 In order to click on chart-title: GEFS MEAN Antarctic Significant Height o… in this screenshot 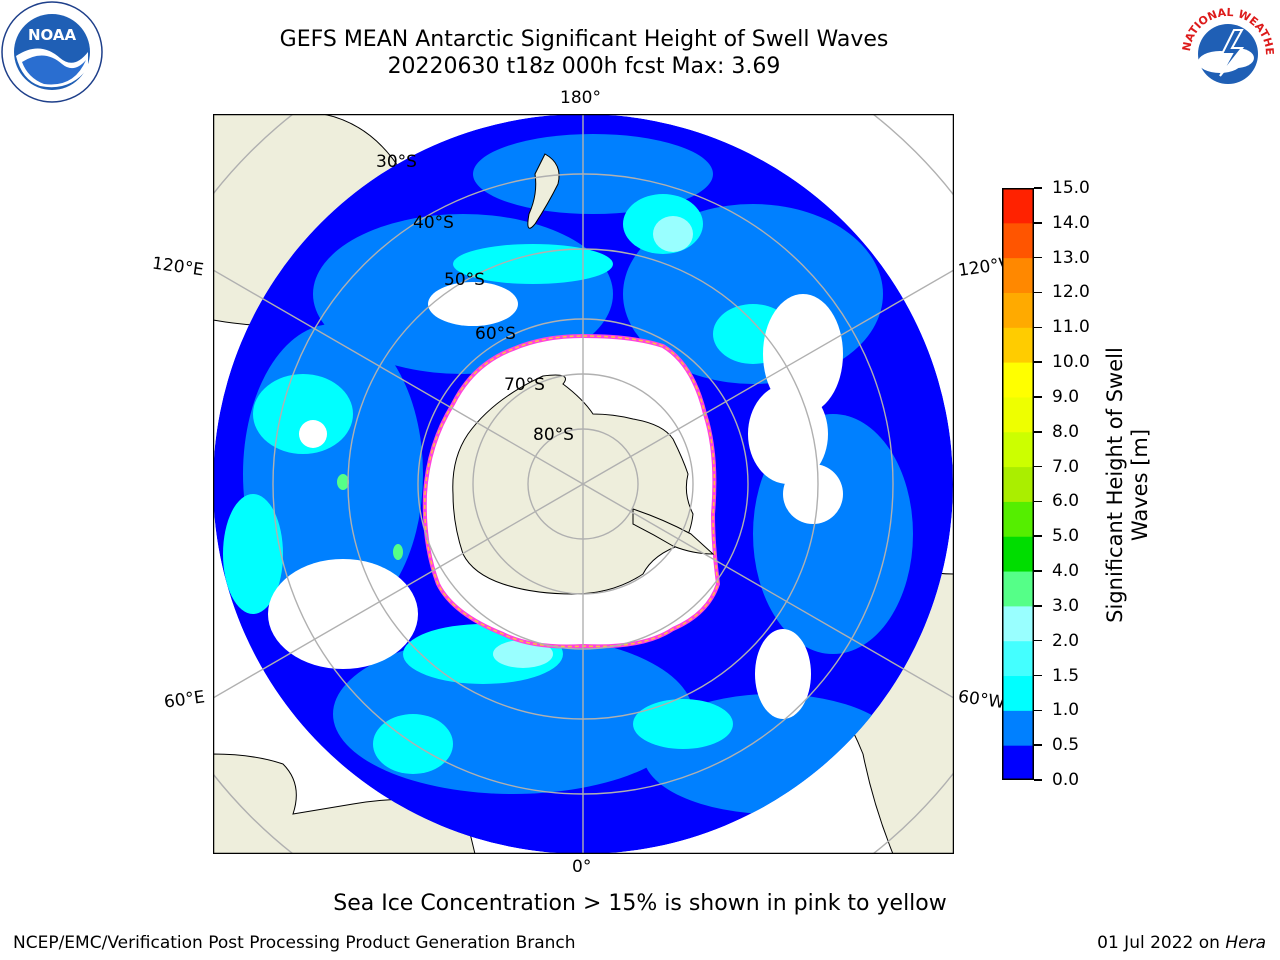, I will do `click(584, 39)`.